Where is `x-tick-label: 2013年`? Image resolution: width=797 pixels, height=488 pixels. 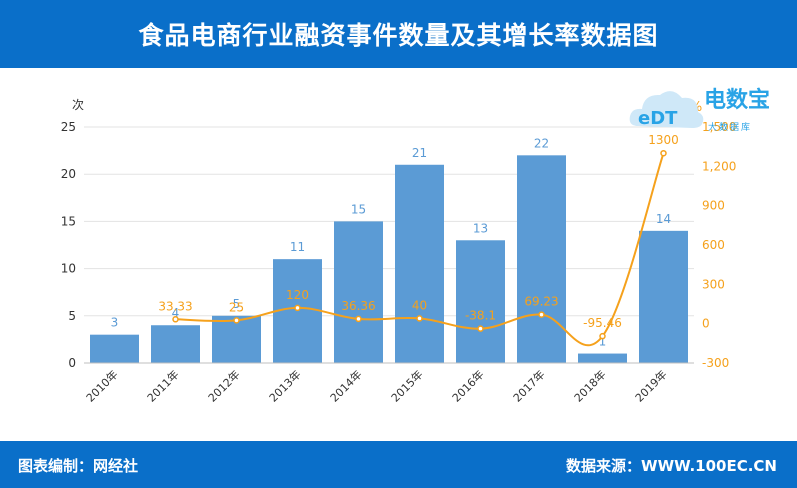 x-tick-label: 2013年 is located at coordinates (284, 385).